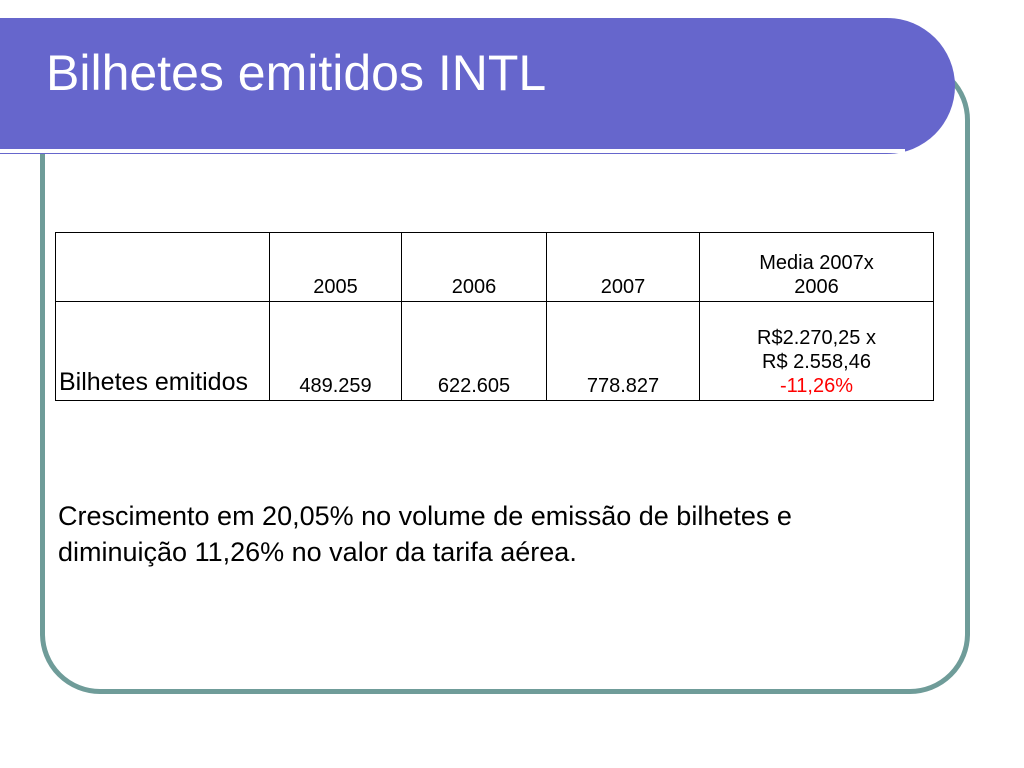 The image size is (1024, 768). What do you see at coordinates (335, 351) in the screenshot?
I see `value-2005: 489.259` at bounding box center [335, 351].